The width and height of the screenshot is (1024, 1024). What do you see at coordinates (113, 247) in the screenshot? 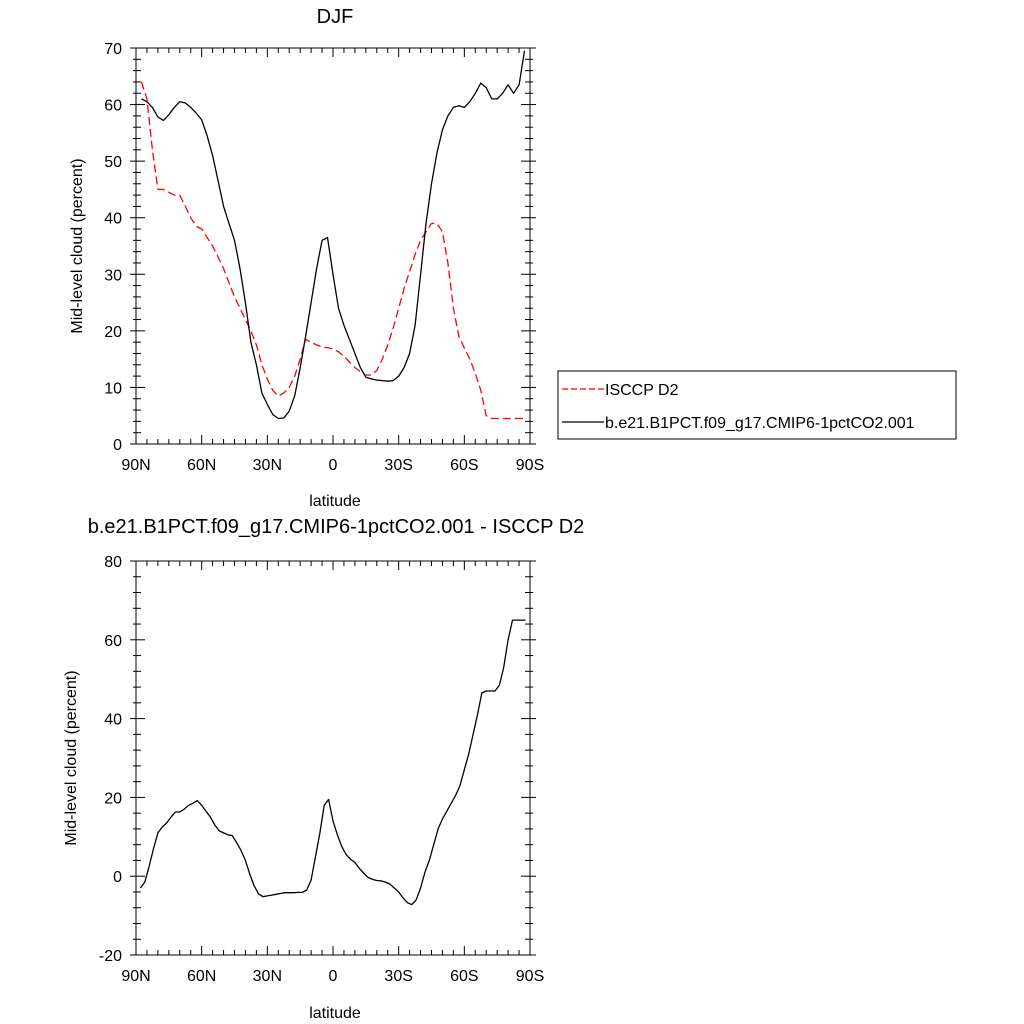
I see `y-tick-labels: 0 10 20 30 40 50 60 70` at bounding box center [113, 247].